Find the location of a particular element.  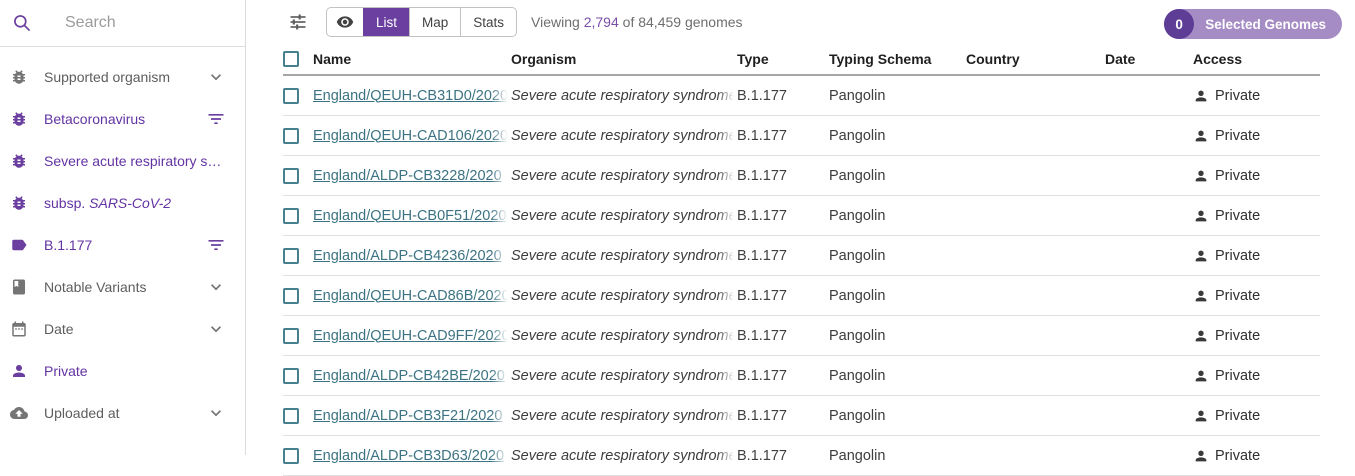

tab-list: List is located at coordinates (386, 22).